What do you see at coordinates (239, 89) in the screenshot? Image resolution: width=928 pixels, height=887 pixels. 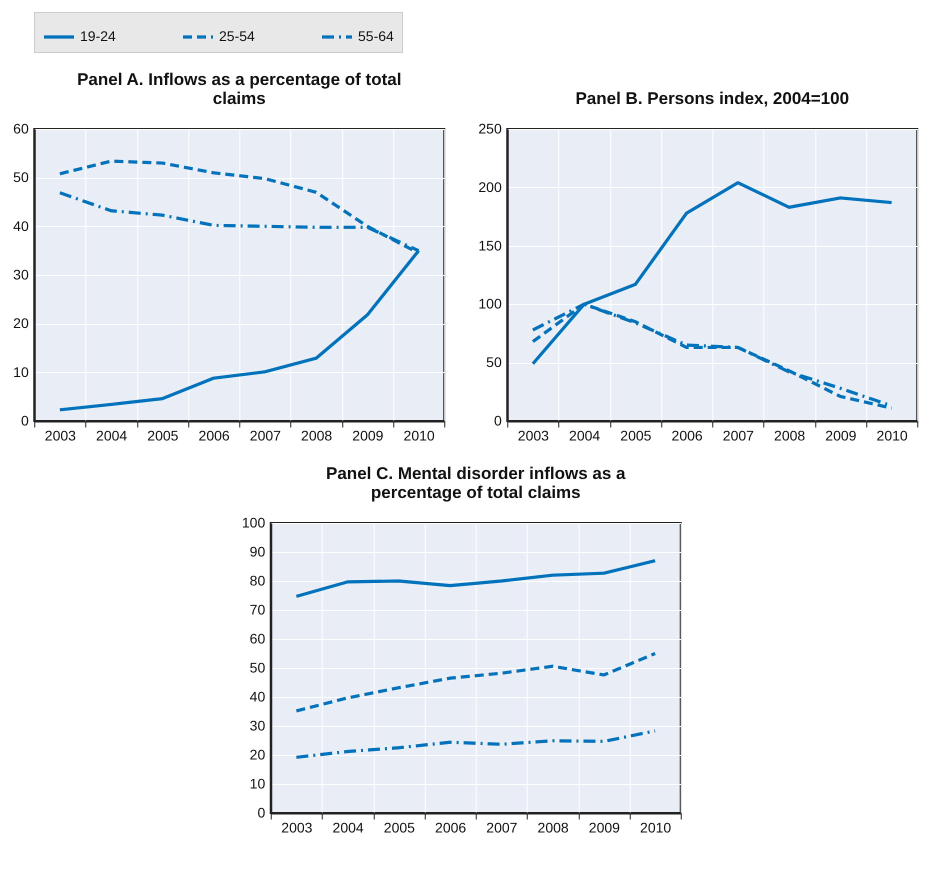 I see `chart-title: Panel A. Inflows as a percentage of total claims` at bounding box center [239, 89].